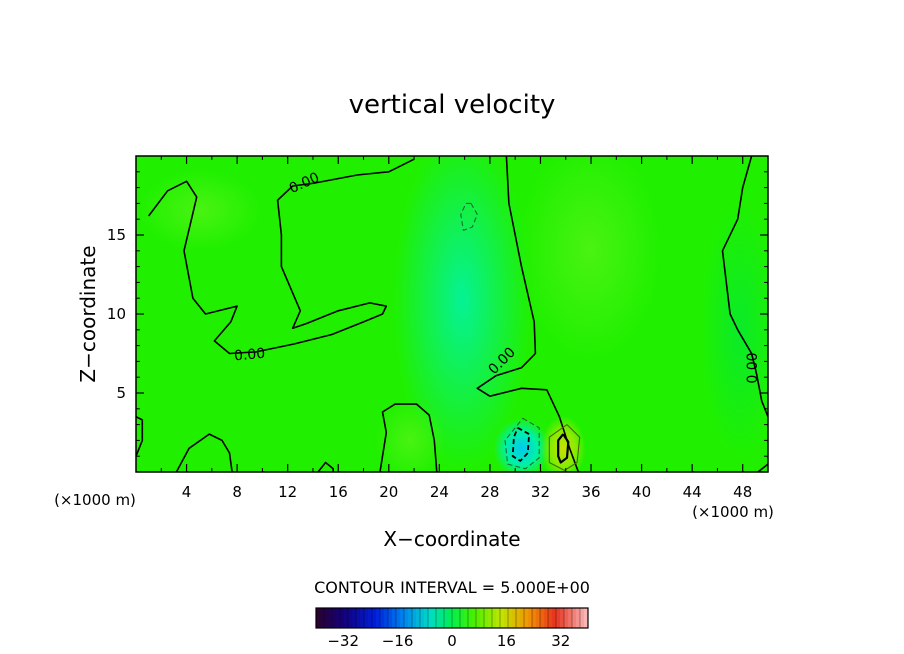  What do you see at coordinates (452, 641) in the screenshot?
I see `colorbar-tick-label: 0` at bounding box center [452, 641].